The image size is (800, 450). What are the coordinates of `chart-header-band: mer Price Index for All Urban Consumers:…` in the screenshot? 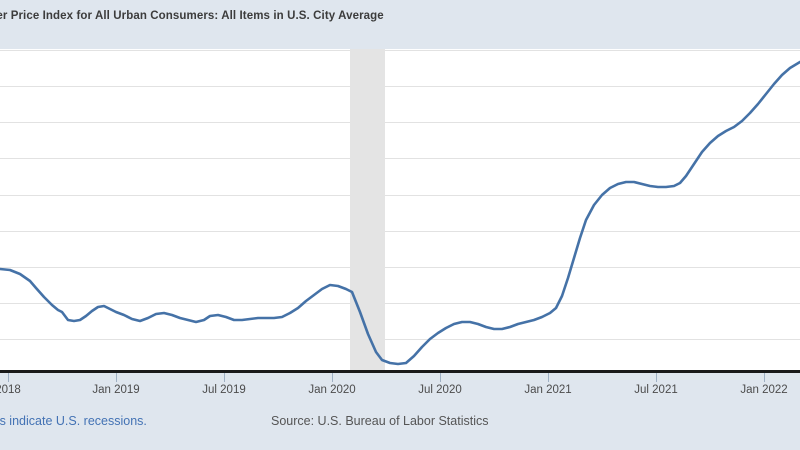 It's located at (400, 24).